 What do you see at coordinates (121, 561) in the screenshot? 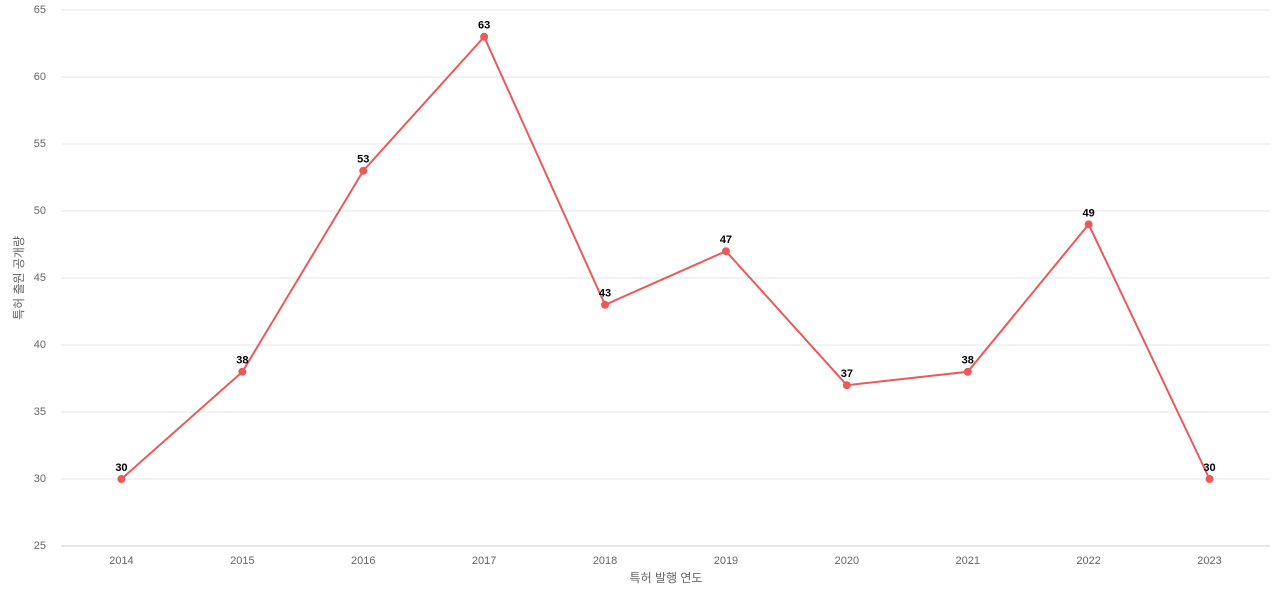
I see `x-tick-label: 2014` at bounding box center [121, 561].